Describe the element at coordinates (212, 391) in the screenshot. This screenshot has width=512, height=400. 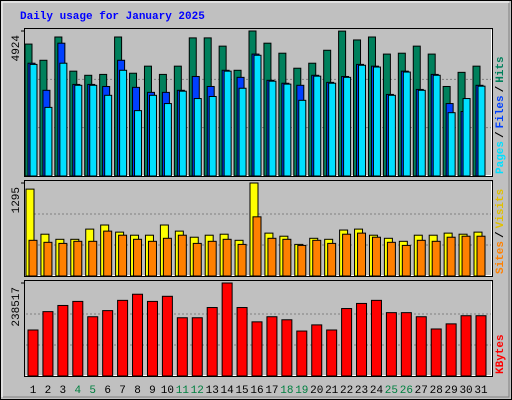
I see `x-tick-label: 13` at that location.